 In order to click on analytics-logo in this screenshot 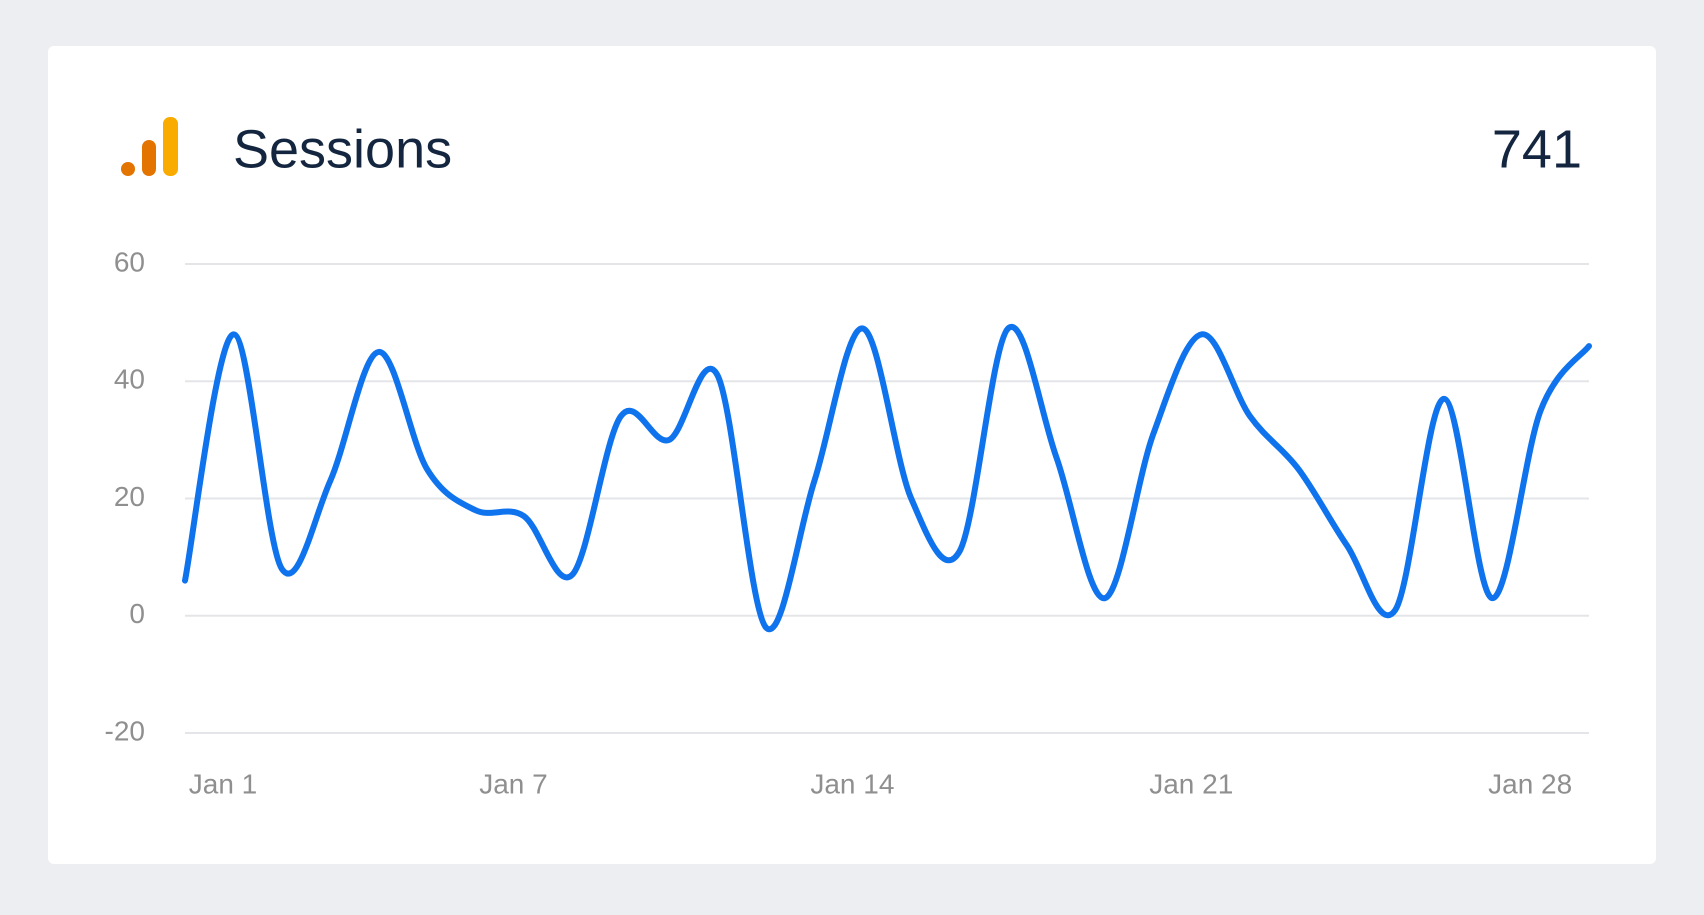, I will do `click(149, 146)`.